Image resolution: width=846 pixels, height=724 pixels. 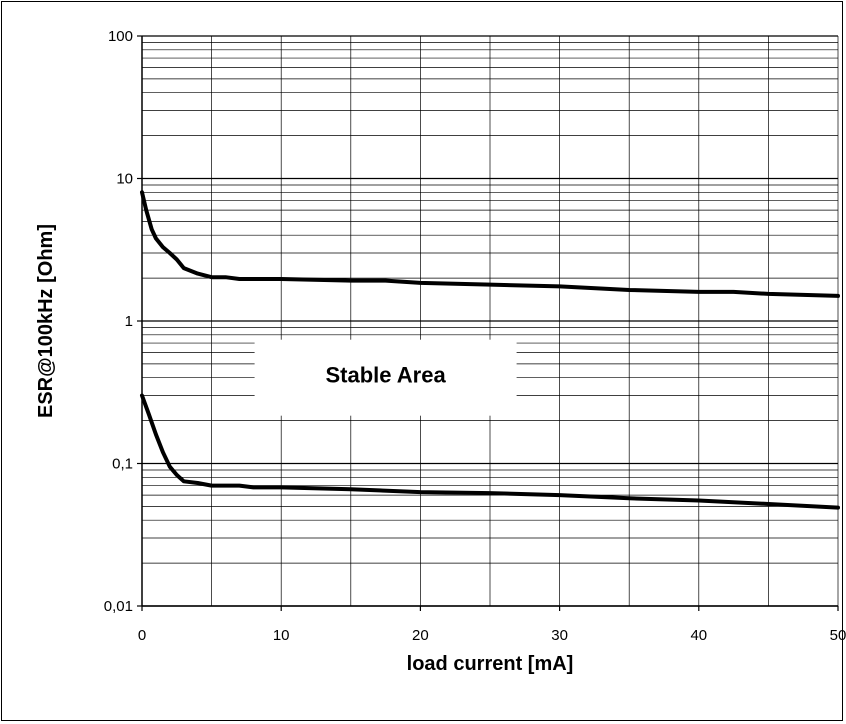 What do you see at coordinates (118, 606) in the screenshot?
I see `y-tick-label: 0,01` at bounding box center [118, 606].